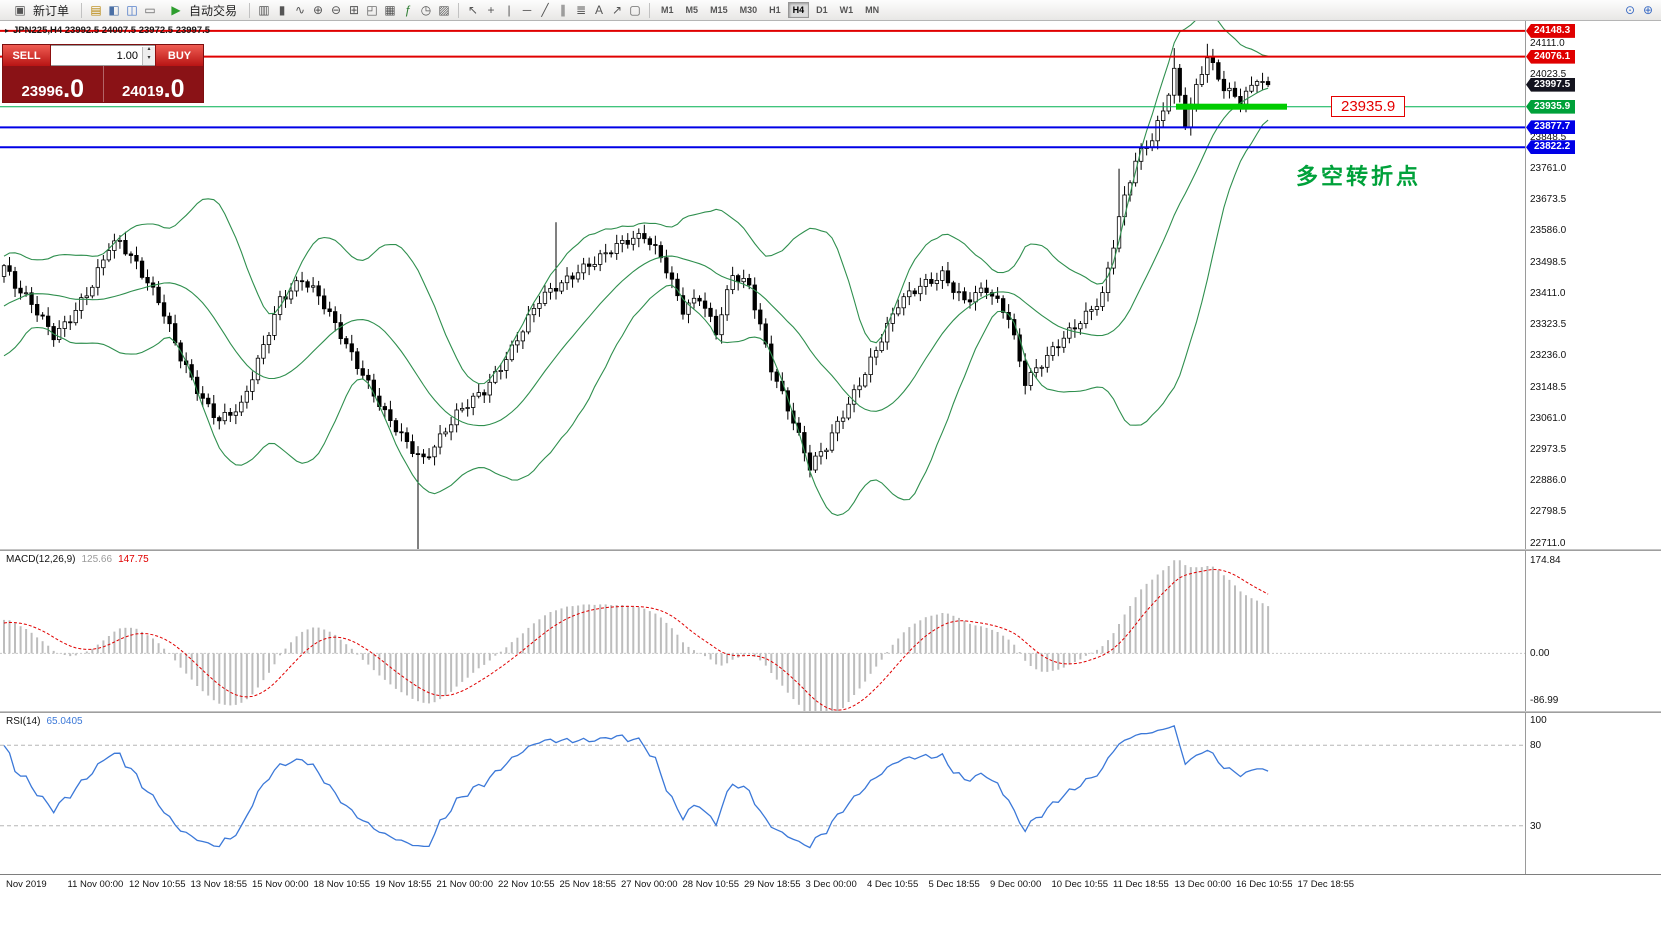  I want to click on price-axis-label: 22886.0, so click(1548, 481).